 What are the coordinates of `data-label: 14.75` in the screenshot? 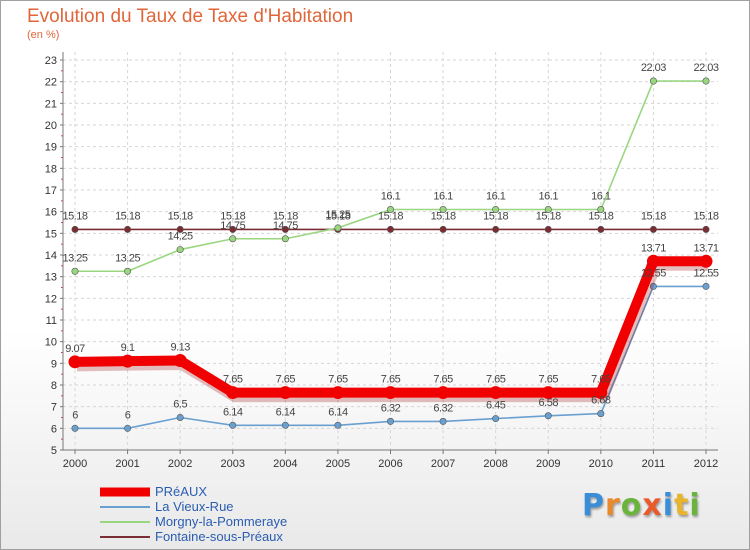 It's located at (232, 226).